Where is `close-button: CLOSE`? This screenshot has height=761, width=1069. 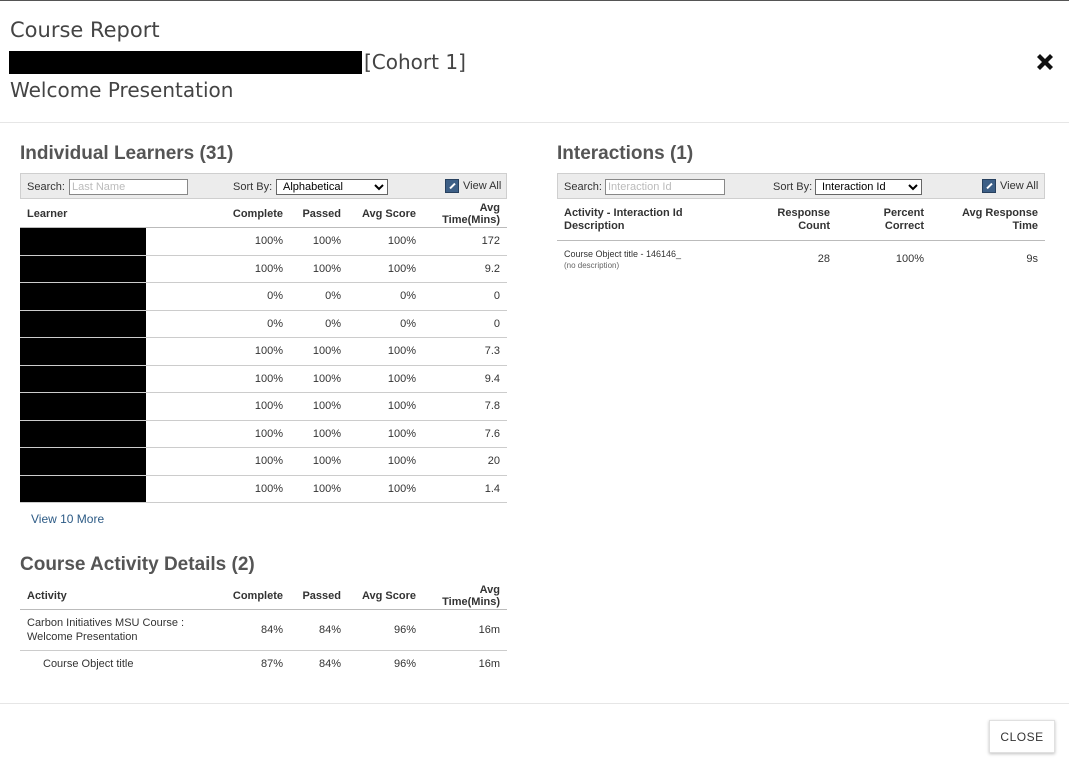
close-button: CLOSE is located at coordinates (1022, 736).